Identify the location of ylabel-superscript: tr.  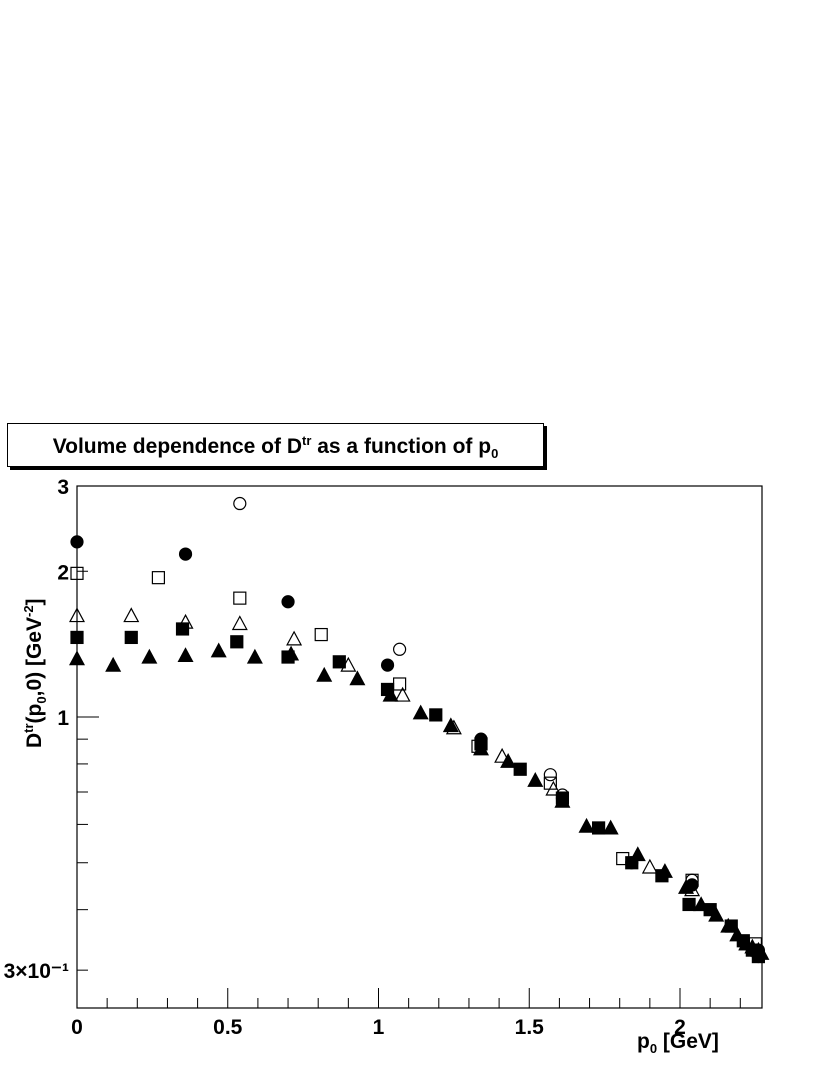
(28, 728).